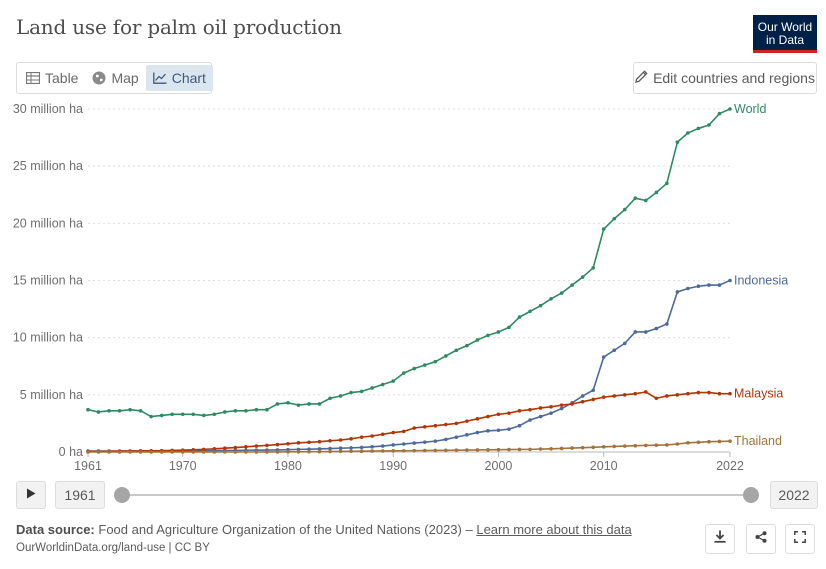 This screenshot has width=826, height=569. Describe the element at coordinates (554, 529) in the screenshot. I see `learn-more-link: Learn more about this data` at that location.